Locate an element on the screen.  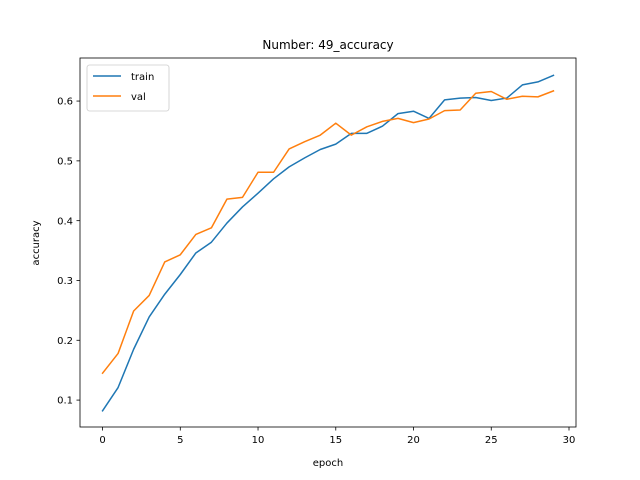
y-axis-label: accuracy is located at coordinates (36, 242).